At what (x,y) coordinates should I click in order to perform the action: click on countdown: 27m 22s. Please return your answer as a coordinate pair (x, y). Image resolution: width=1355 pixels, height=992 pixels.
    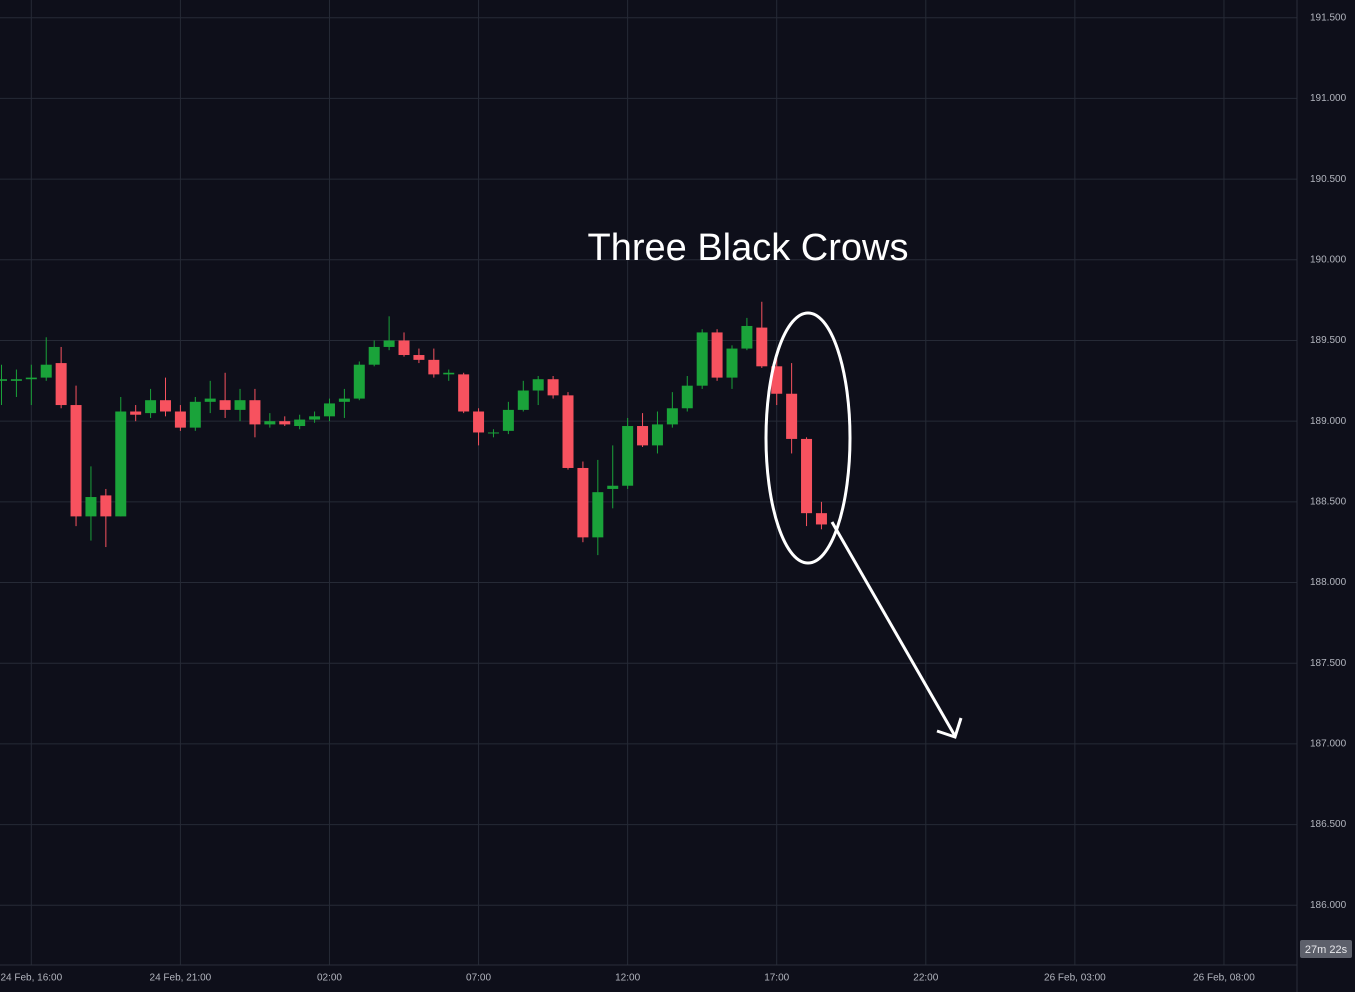
    Looking at the image, I should click on (1326, 950).